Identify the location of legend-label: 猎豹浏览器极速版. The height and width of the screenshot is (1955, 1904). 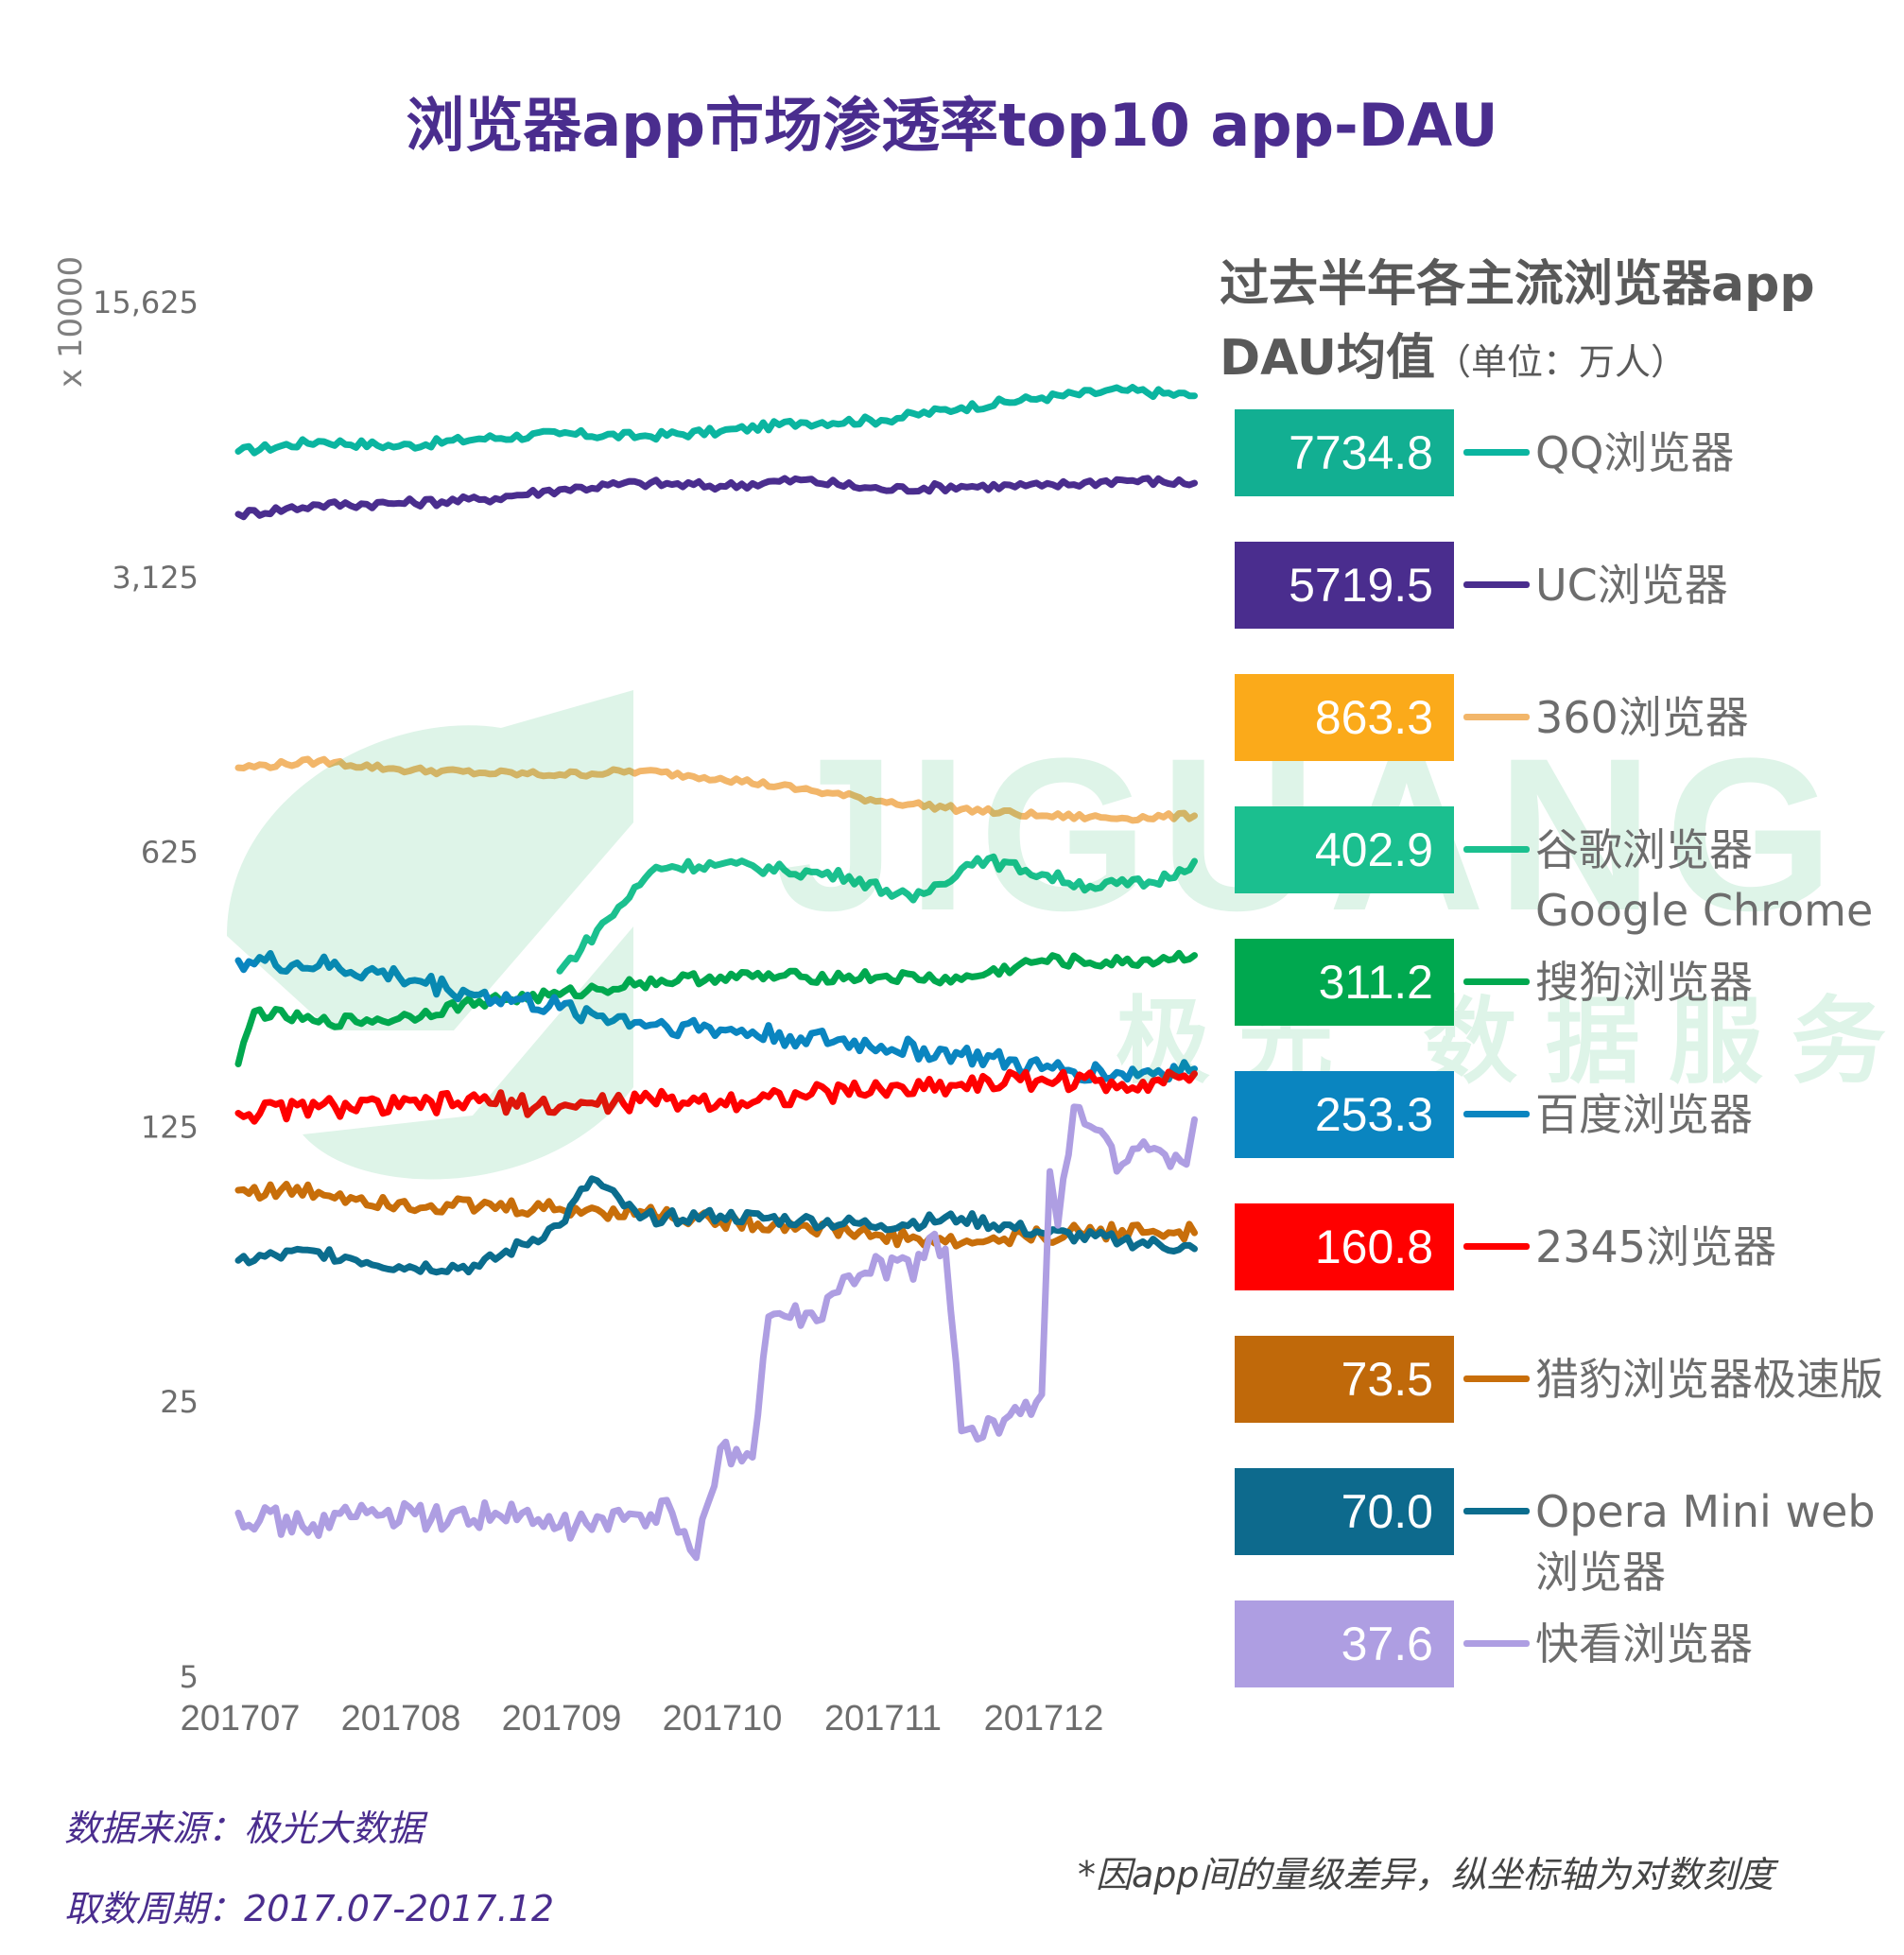
(1709, 1380).